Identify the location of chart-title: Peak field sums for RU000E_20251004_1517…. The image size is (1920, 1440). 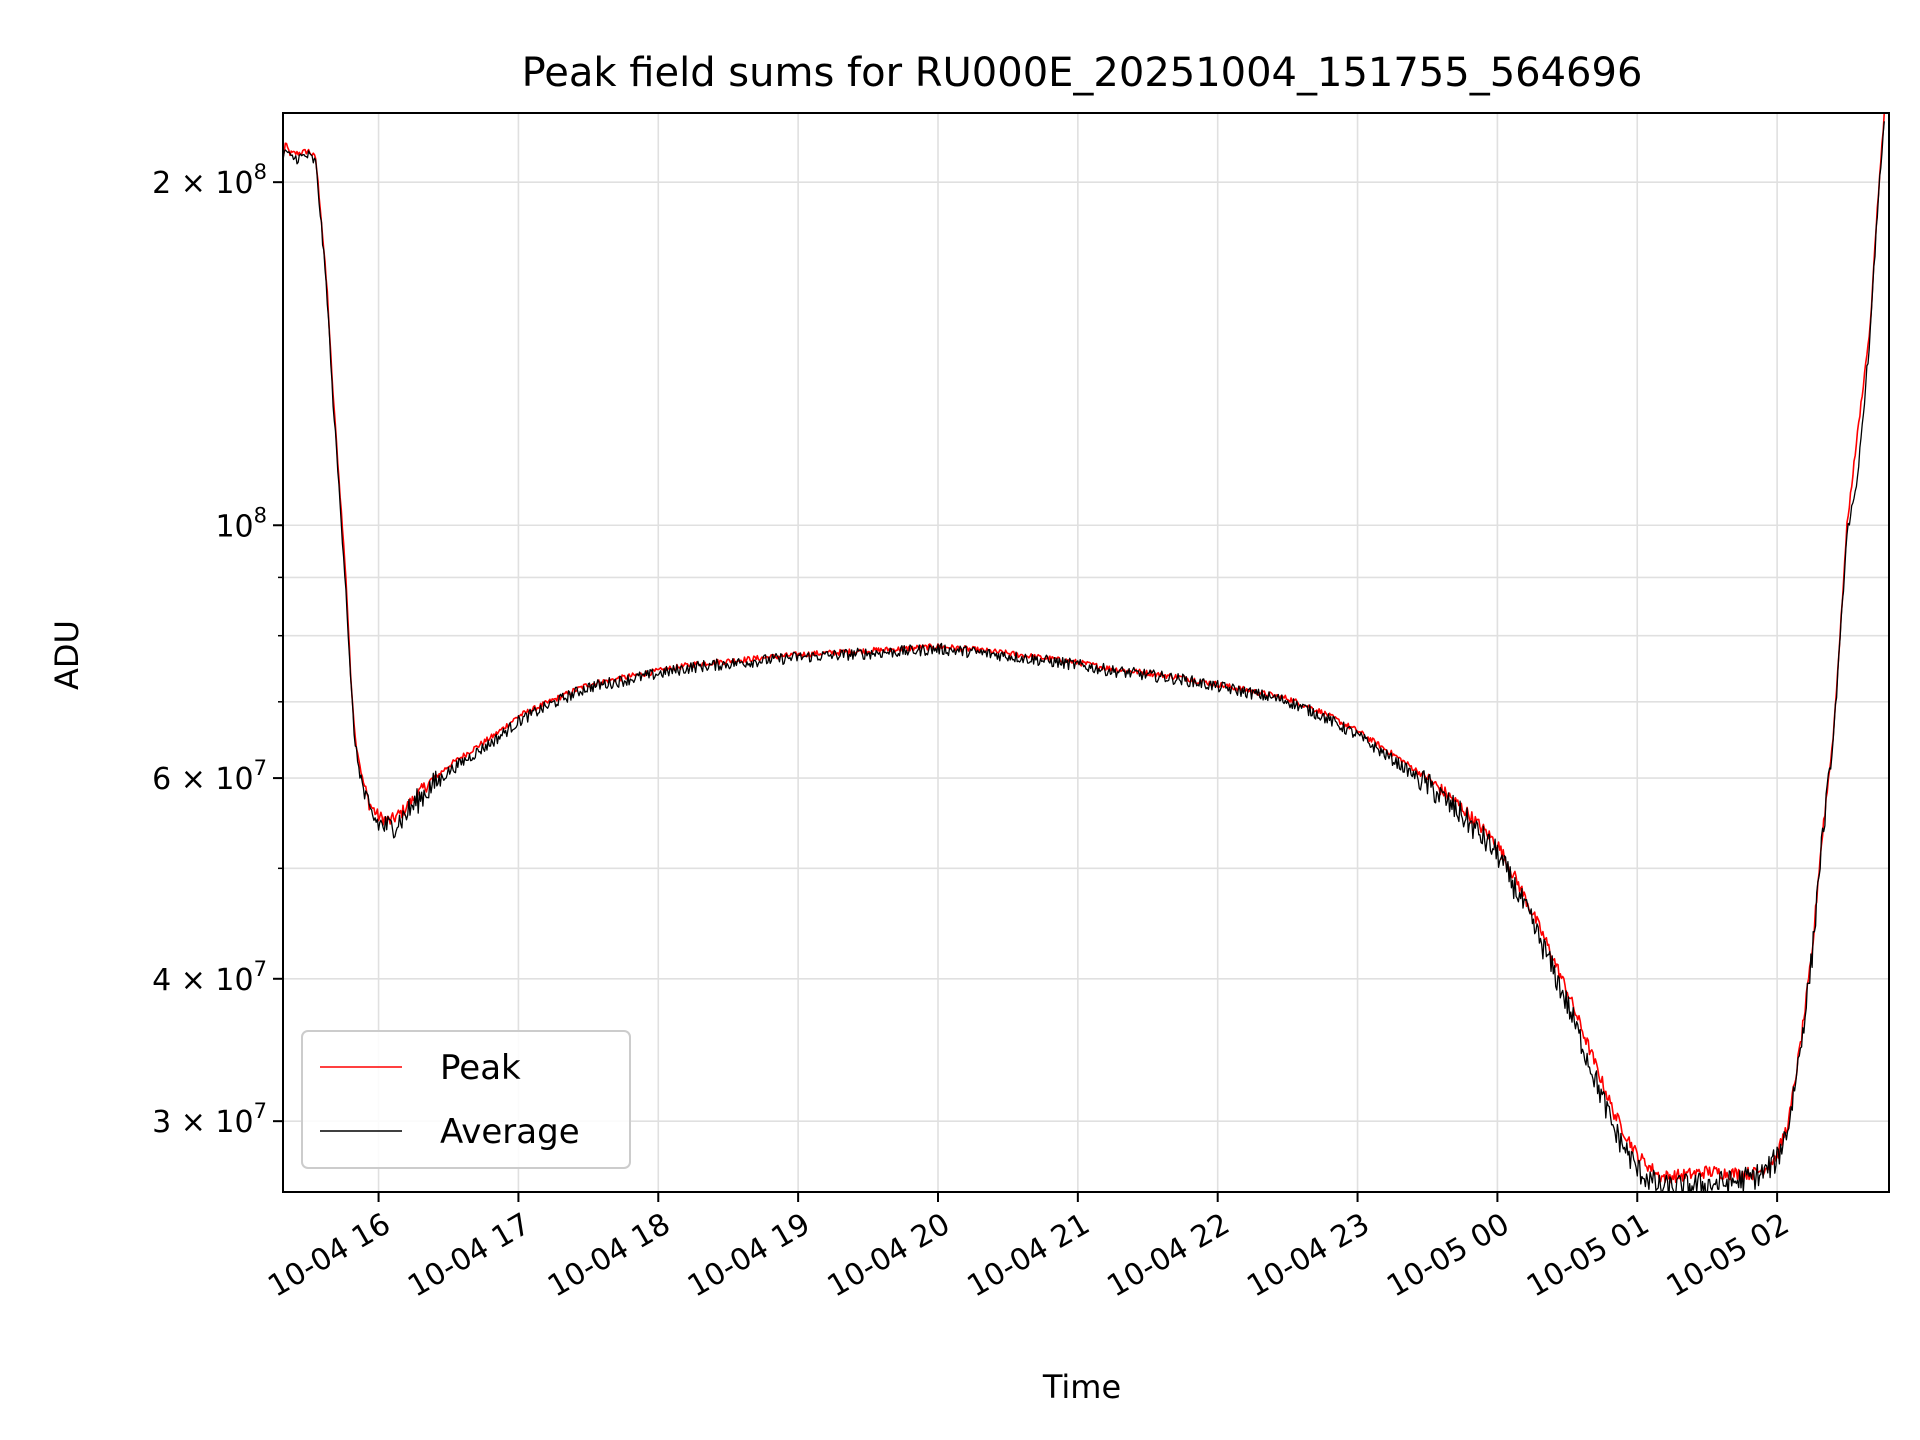
(1082, 73).